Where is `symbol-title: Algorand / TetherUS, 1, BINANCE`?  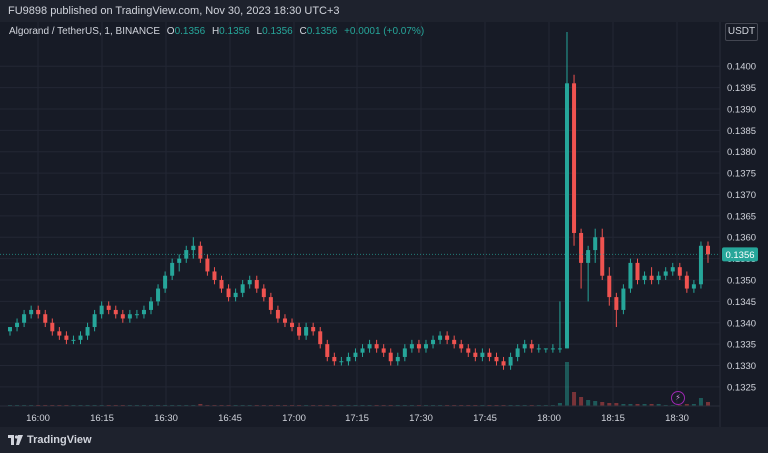 symbol-title: Algorand / TetherUS, 1, BINANCE is located at coordinates (84, 31).